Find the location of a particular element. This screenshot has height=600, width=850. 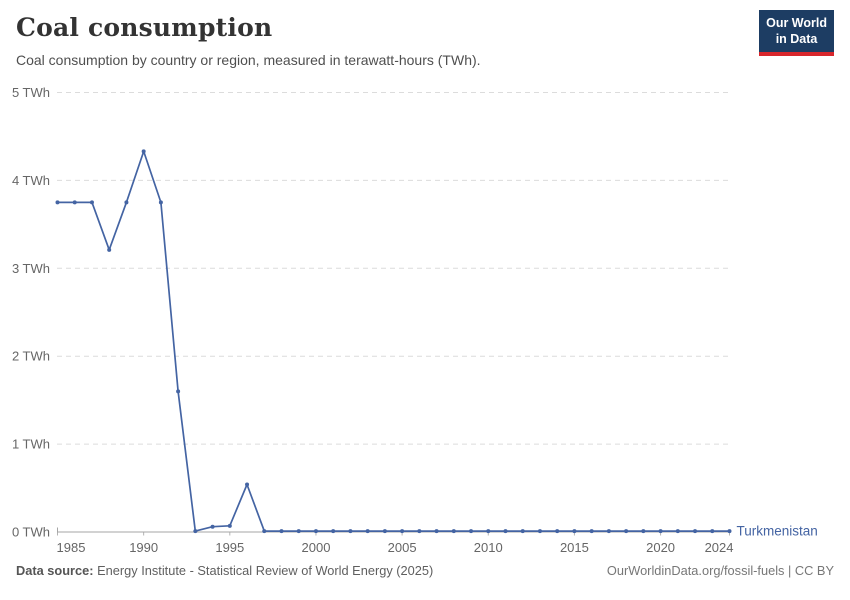

data-point-2007 is located at coordinates (436, 531).